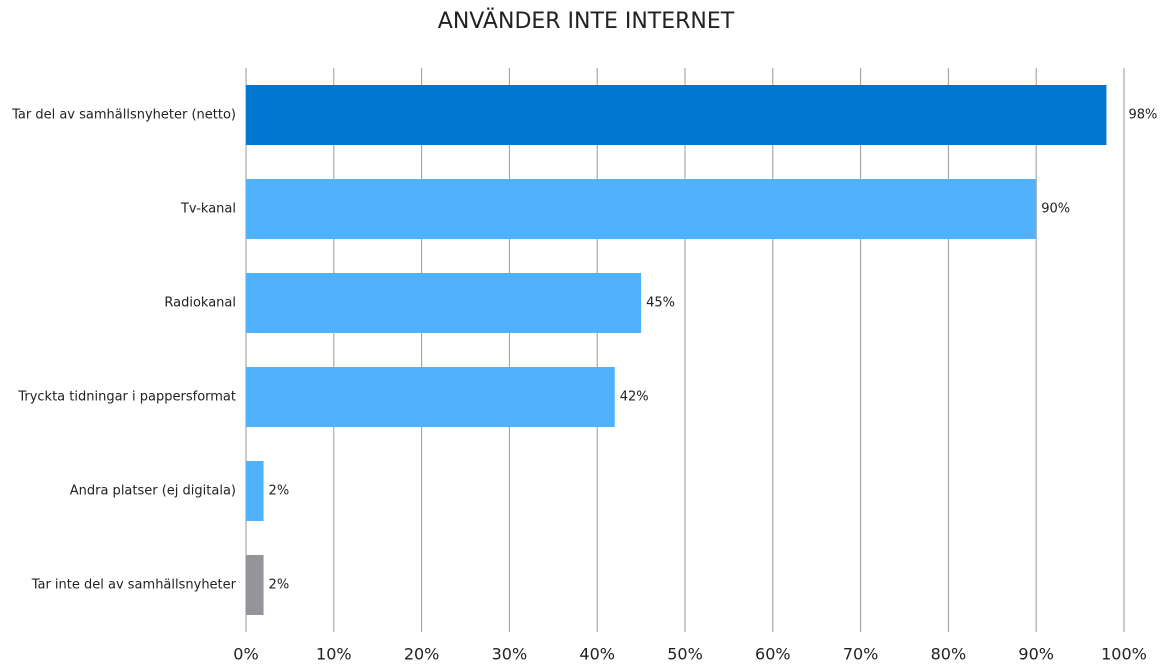 The width and height of the screenshot is (1164, 664). What do you see at coordinates (510, 654) in the screenshot?
I see `x-tick-label: 30%` at bounding box center [510, 654].